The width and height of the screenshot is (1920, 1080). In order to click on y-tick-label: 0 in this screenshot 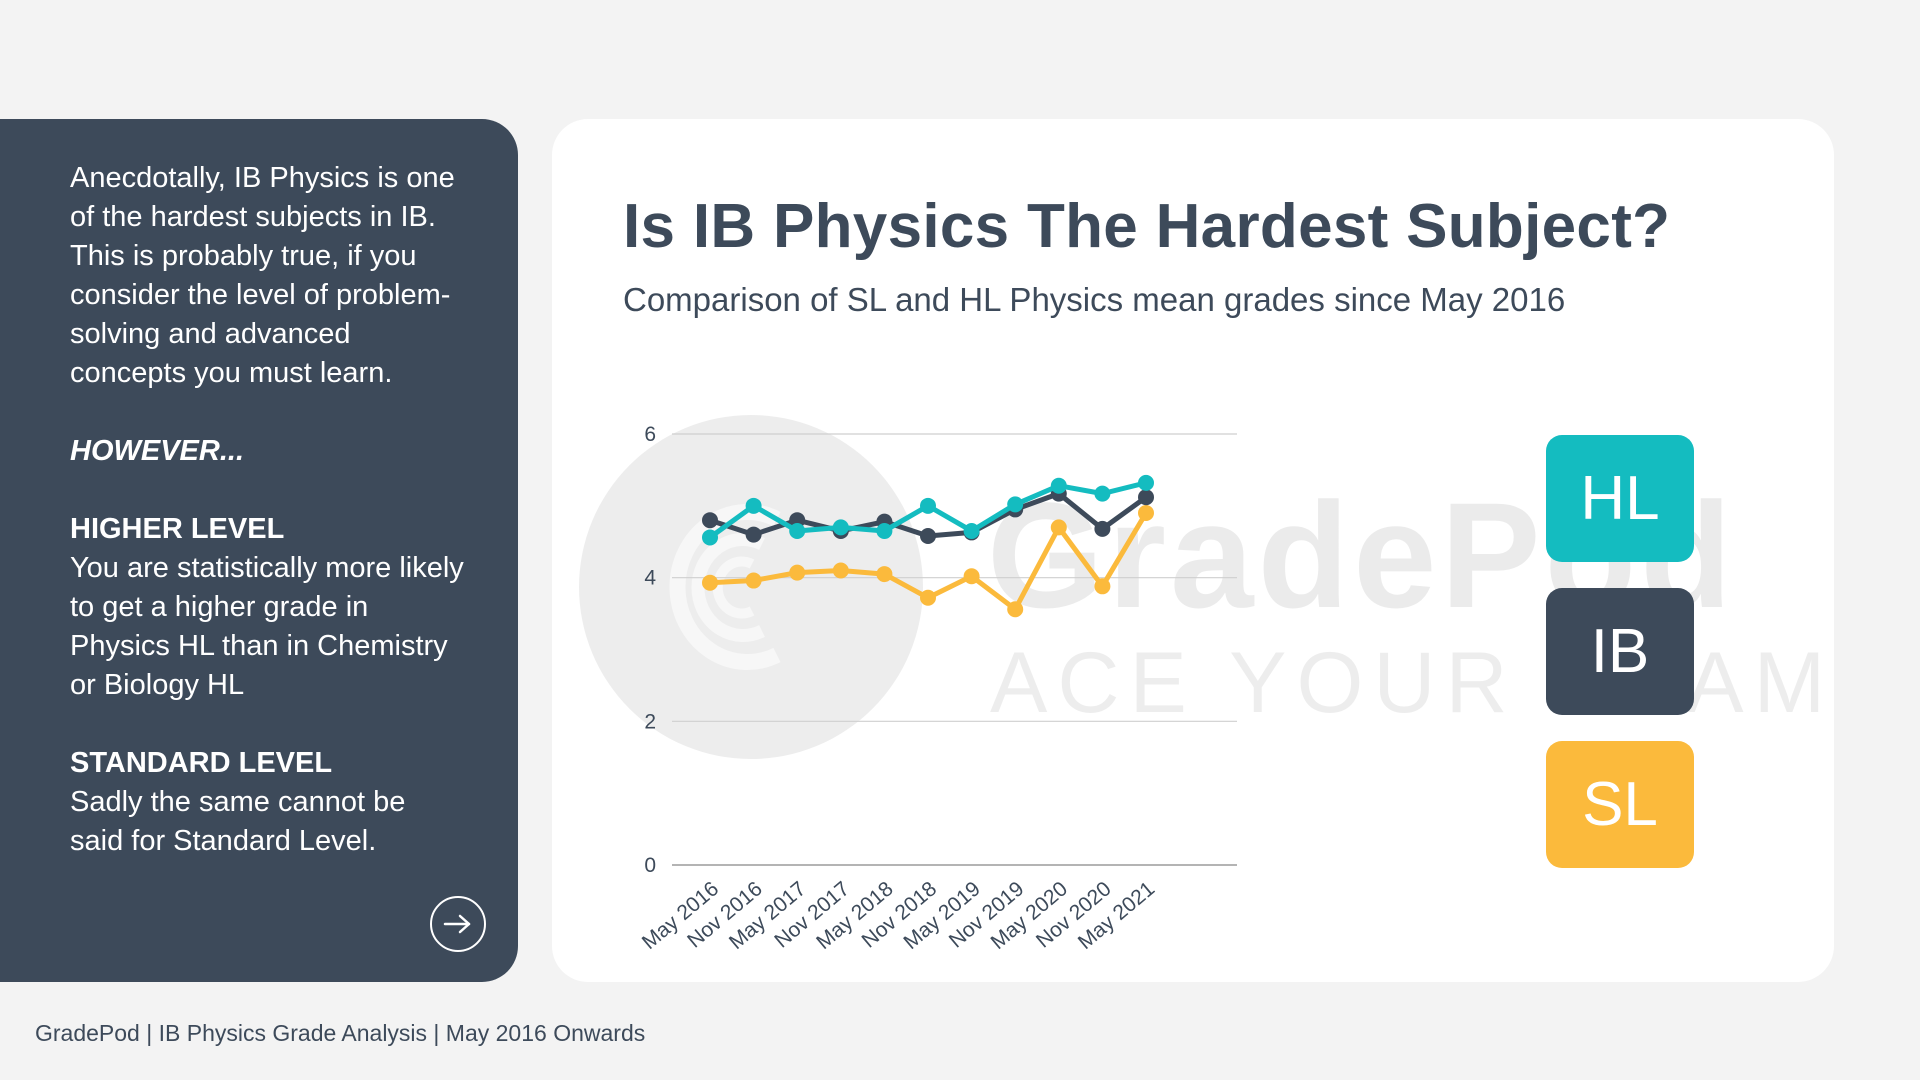, I will do `click(650, 865)`.